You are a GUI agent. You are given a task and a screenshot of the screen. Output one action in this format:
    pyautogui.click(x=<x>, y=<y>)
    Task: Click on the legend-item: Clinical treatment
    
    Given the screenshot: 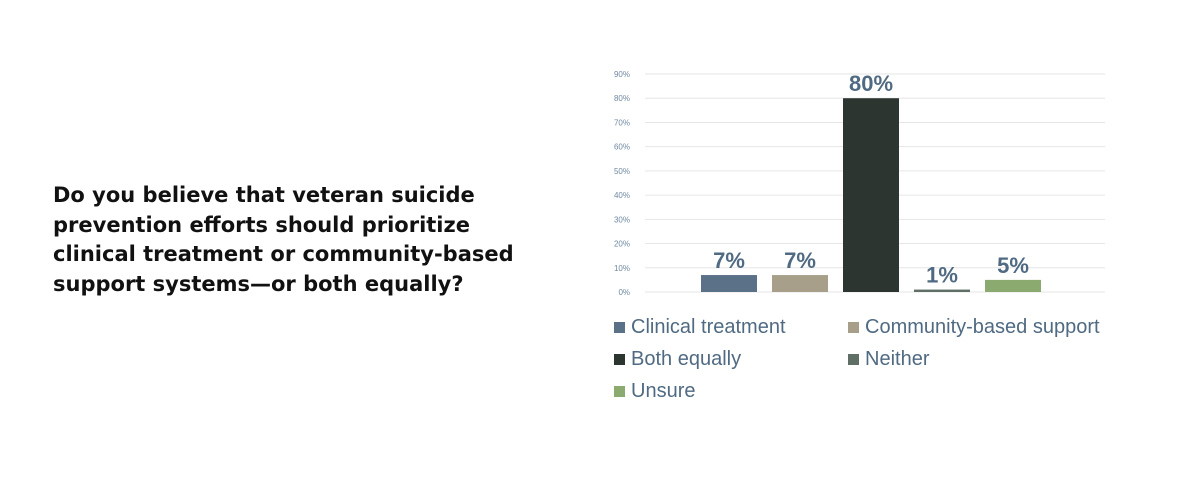 What is the action you would take?
    pyautogui.click(x=700, y=327)
    